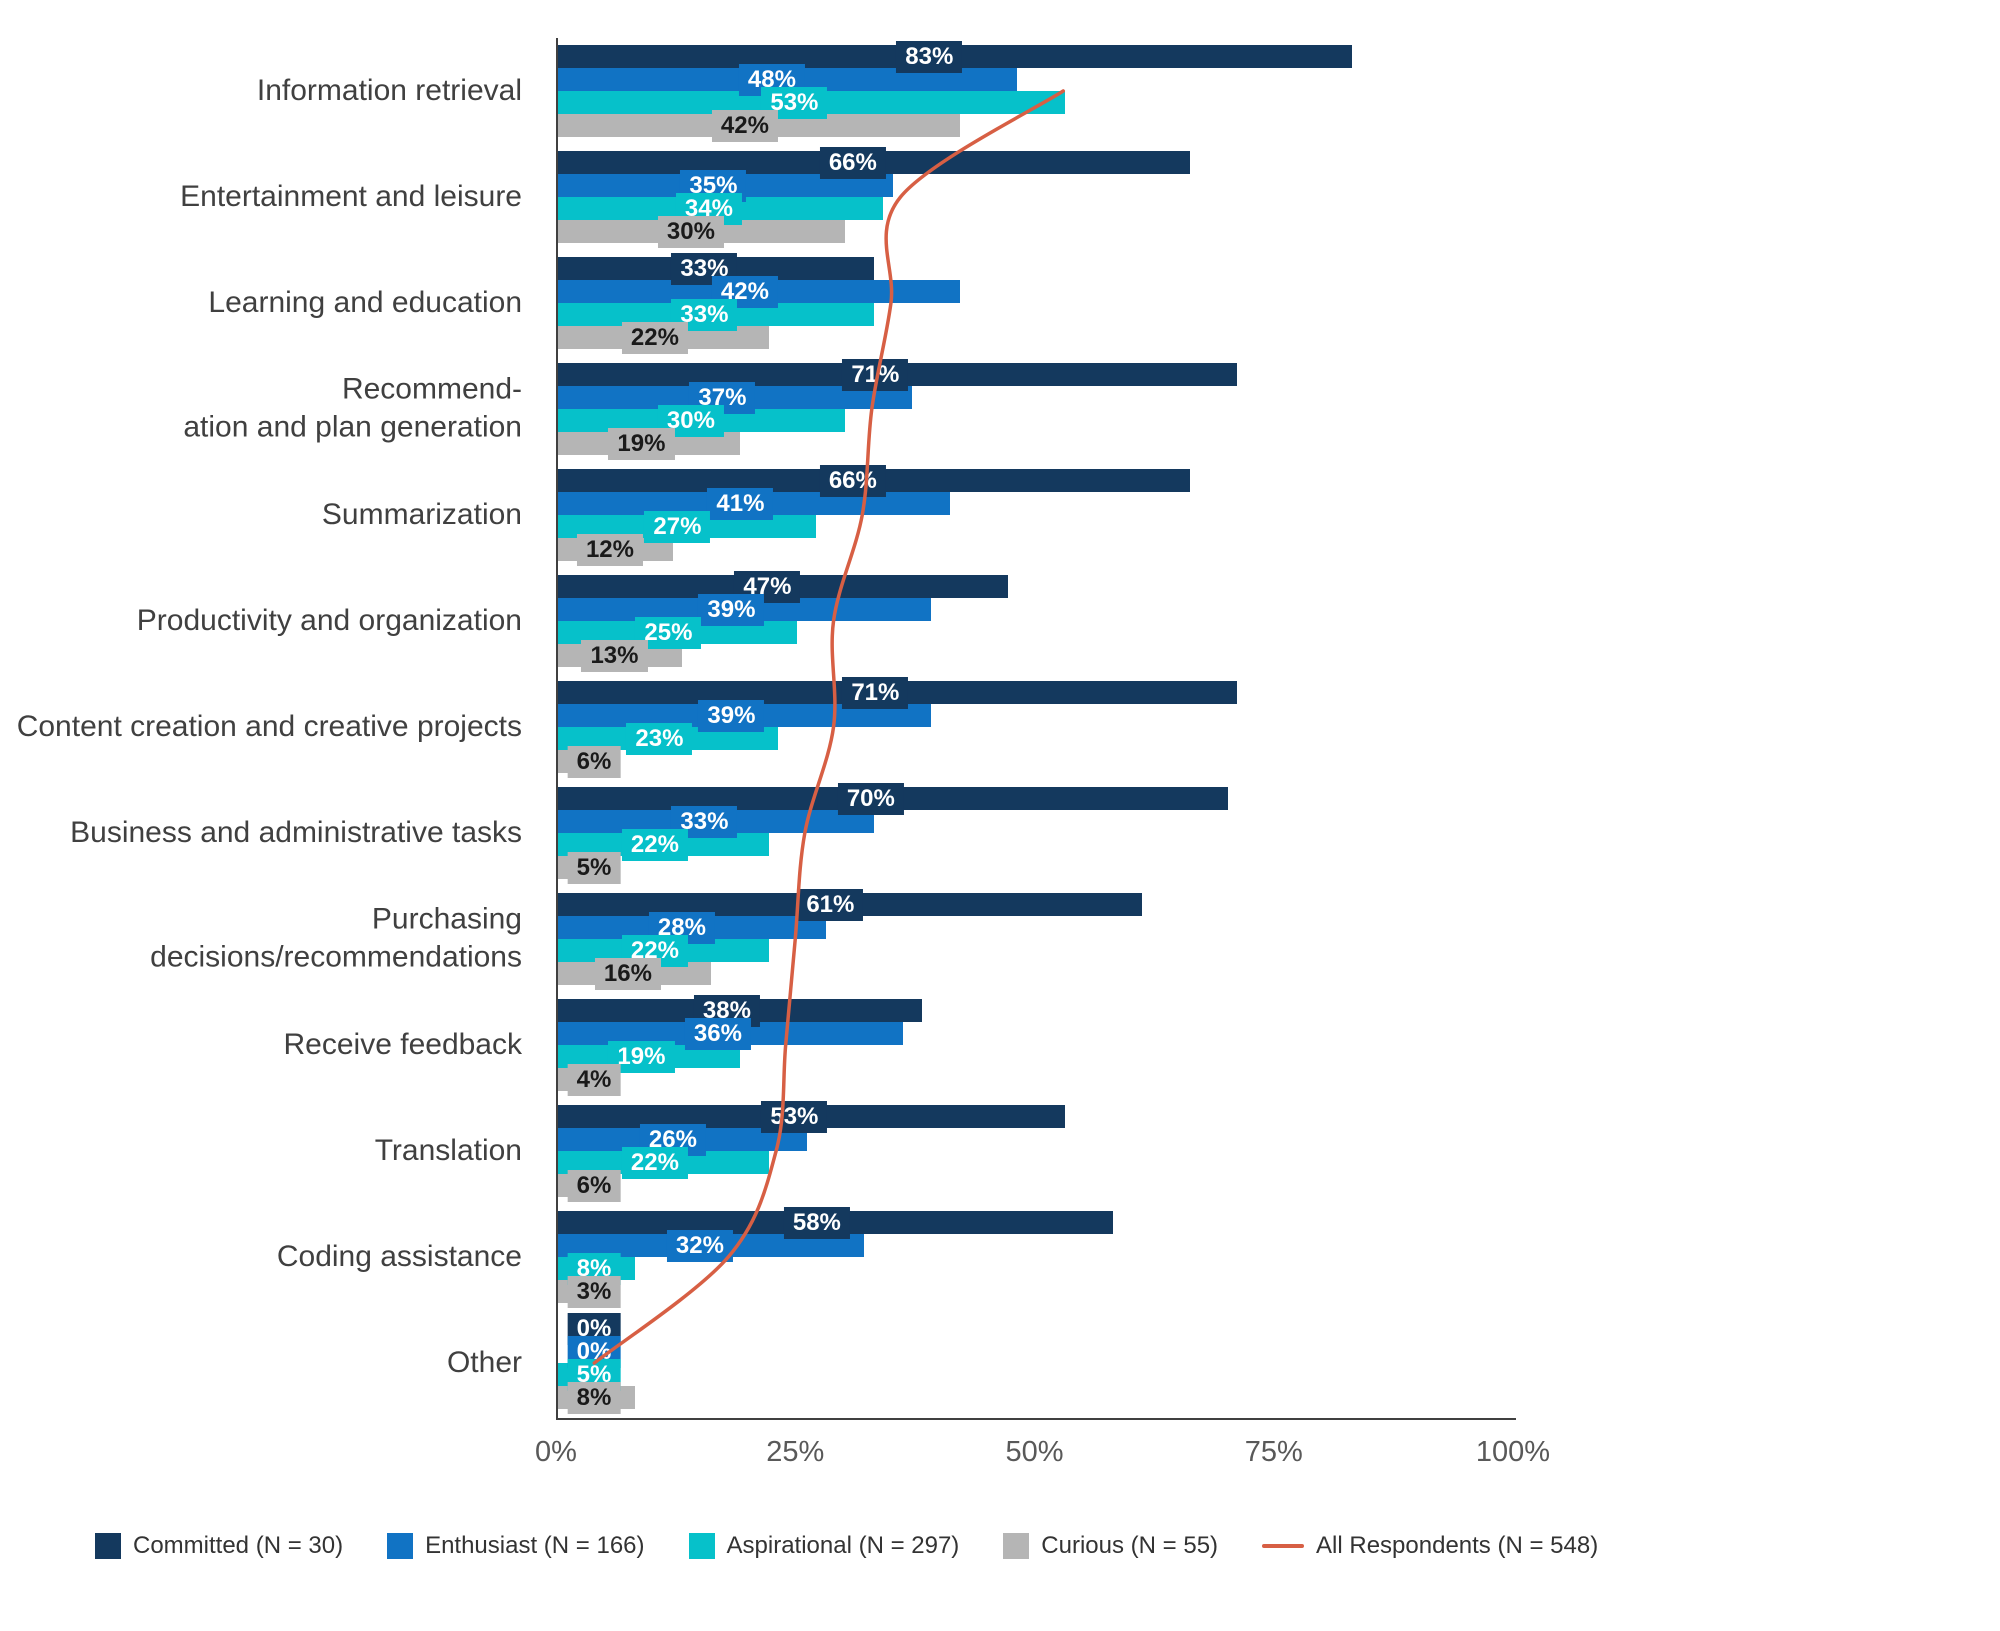 This screenshot has width=2000, height=1631. I want to click on x-axis-line, so click(1036, 1419).